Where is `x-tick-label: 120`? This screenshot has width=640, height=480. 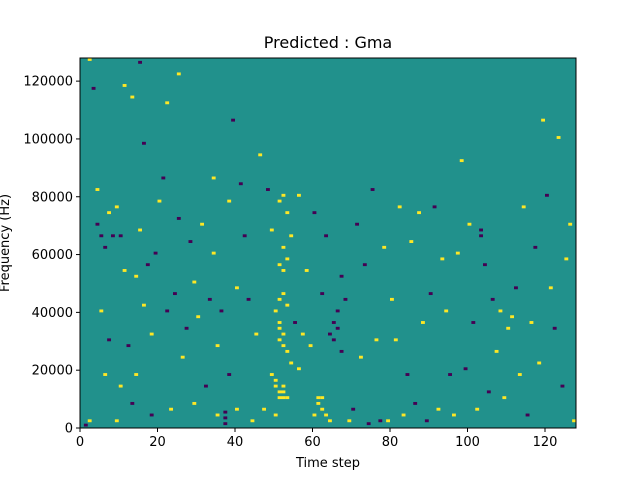 x-tick-label: 120 is located at coordinates (545, 442).